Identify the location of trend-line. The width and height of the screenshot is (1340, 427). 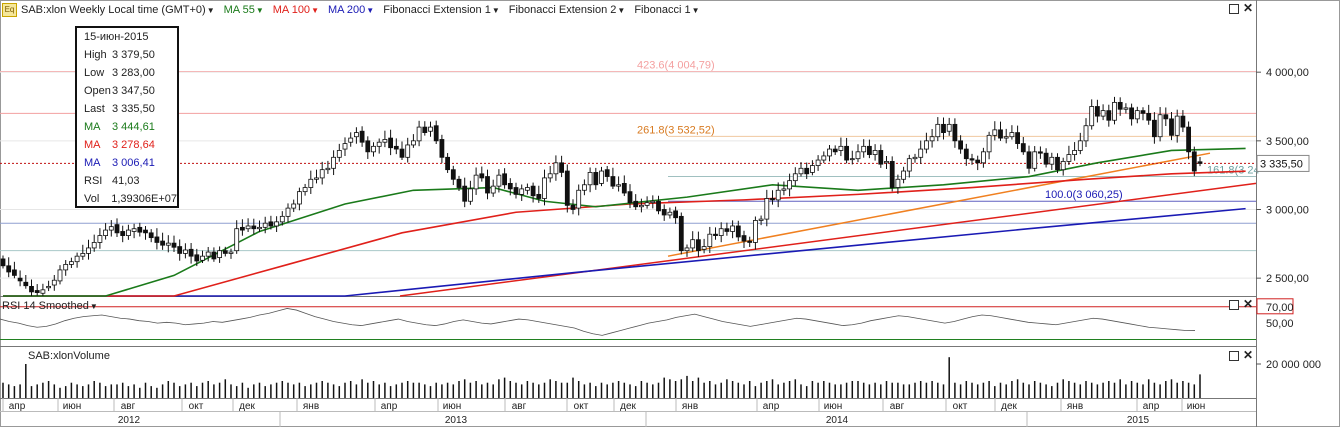
(939, 204).